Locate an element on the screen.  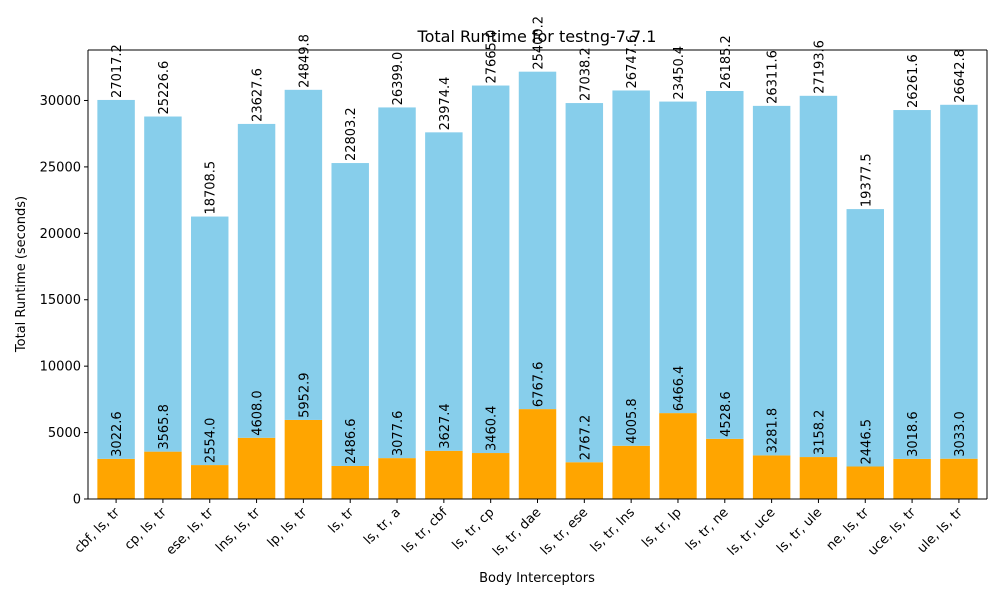
data-label-upper-17: 26261.6 is located at coordinates (913, 81).